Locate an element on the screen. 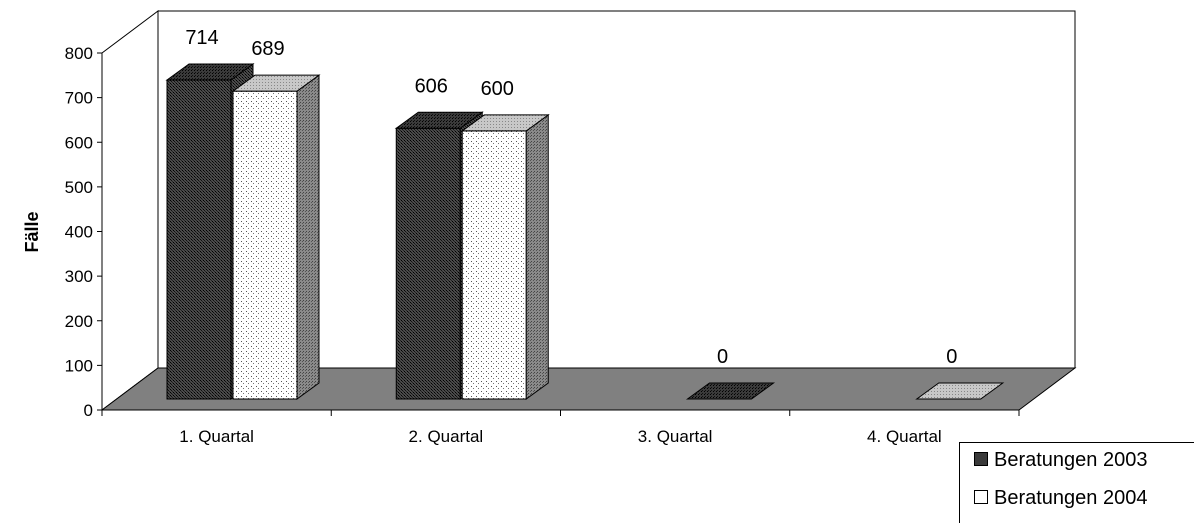  x-category-label: 1. Quartal is located at coordinates (216, 436).